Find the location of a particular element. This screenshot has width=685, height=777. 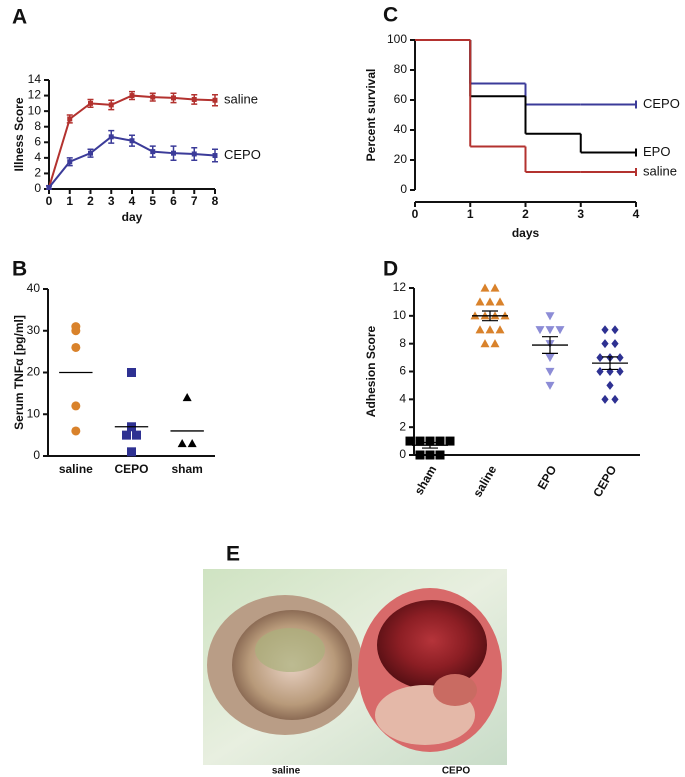

y-tick-label: 30 is located at coordinates (34, 330).